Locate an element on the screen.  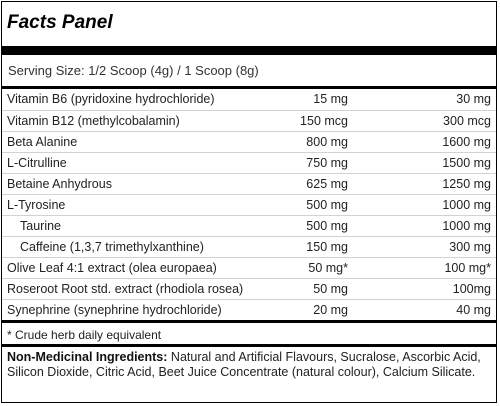
full-scoop-amount: 100 mg* is located at coordinates (422, 268).